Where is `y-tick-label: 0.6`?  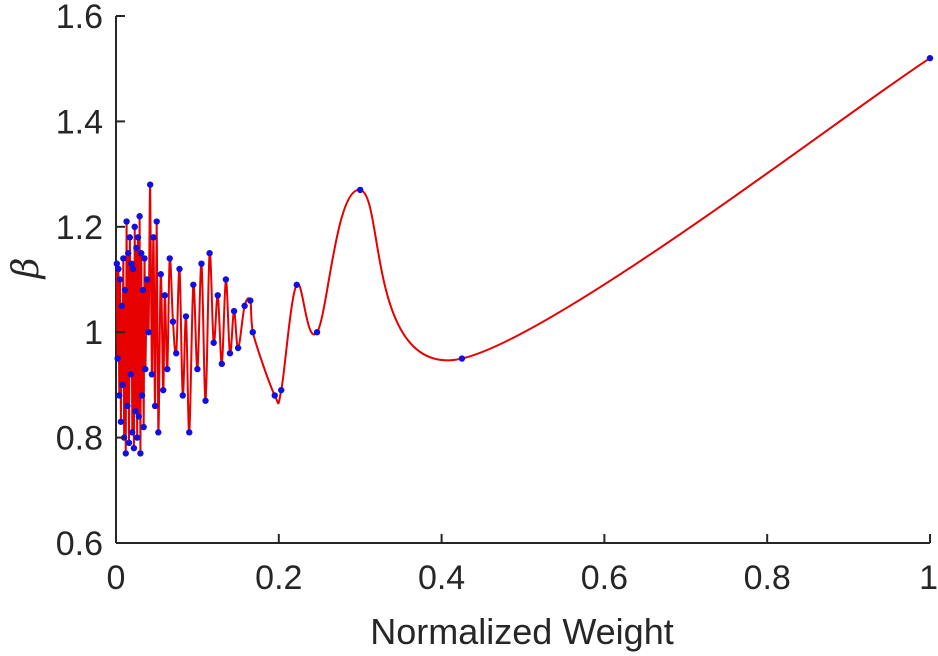 y-tick-label: 0.6 is located at coordinates (79, 544).